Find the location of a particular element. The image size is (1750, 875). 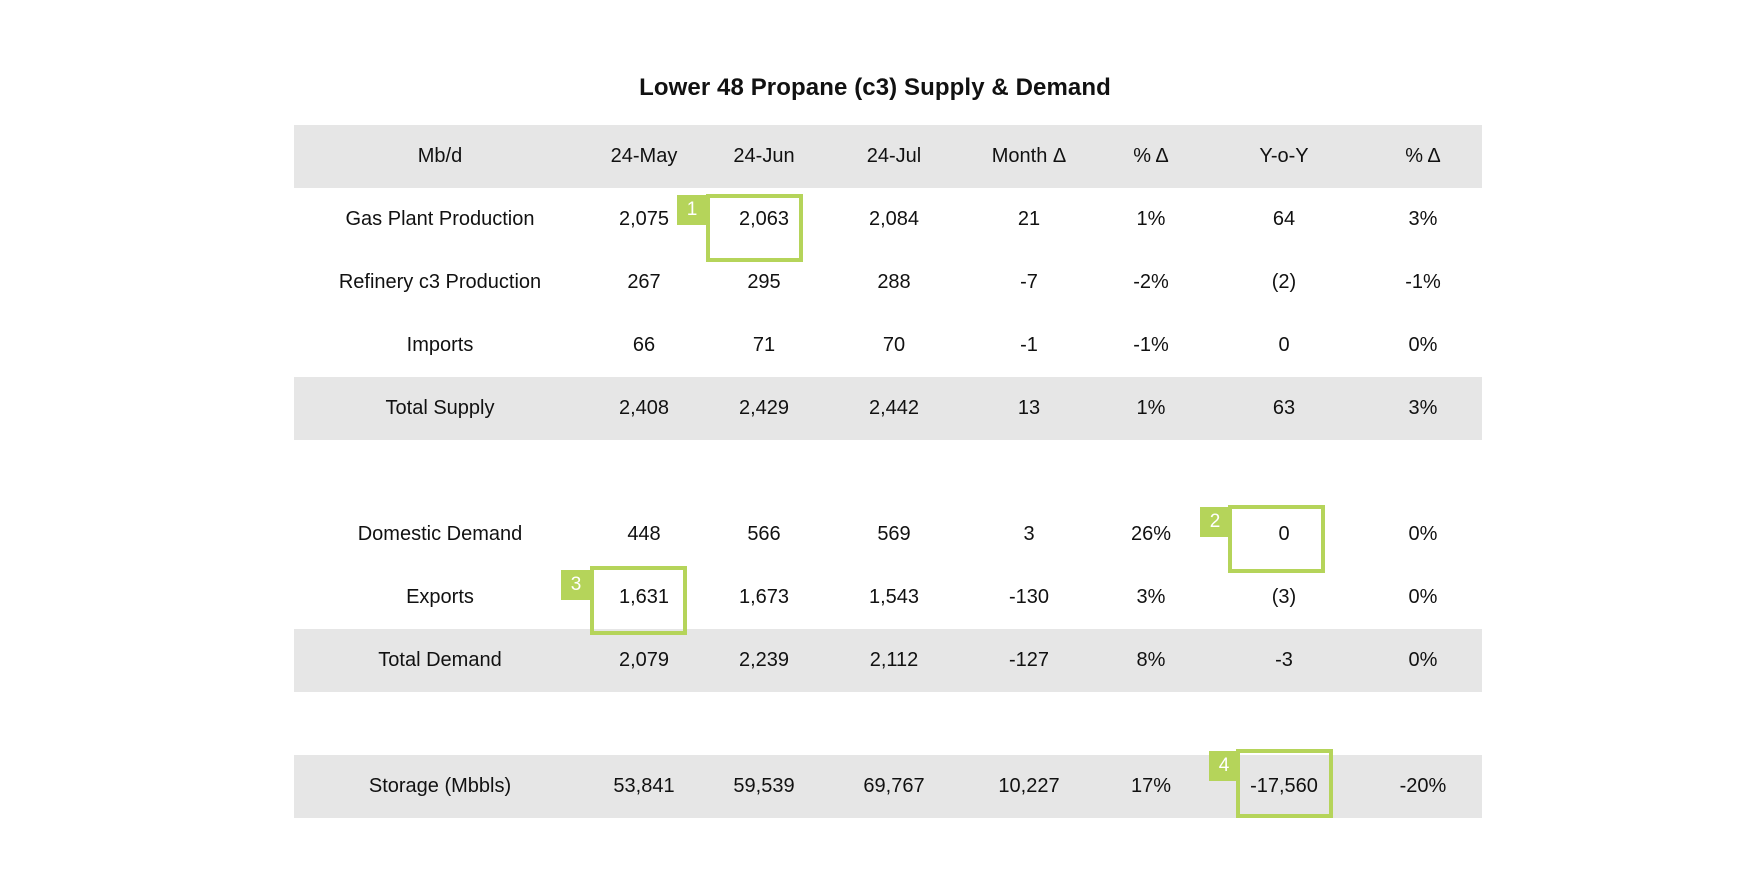

table-cell: 2,239 is located at coordinates (764, 660).